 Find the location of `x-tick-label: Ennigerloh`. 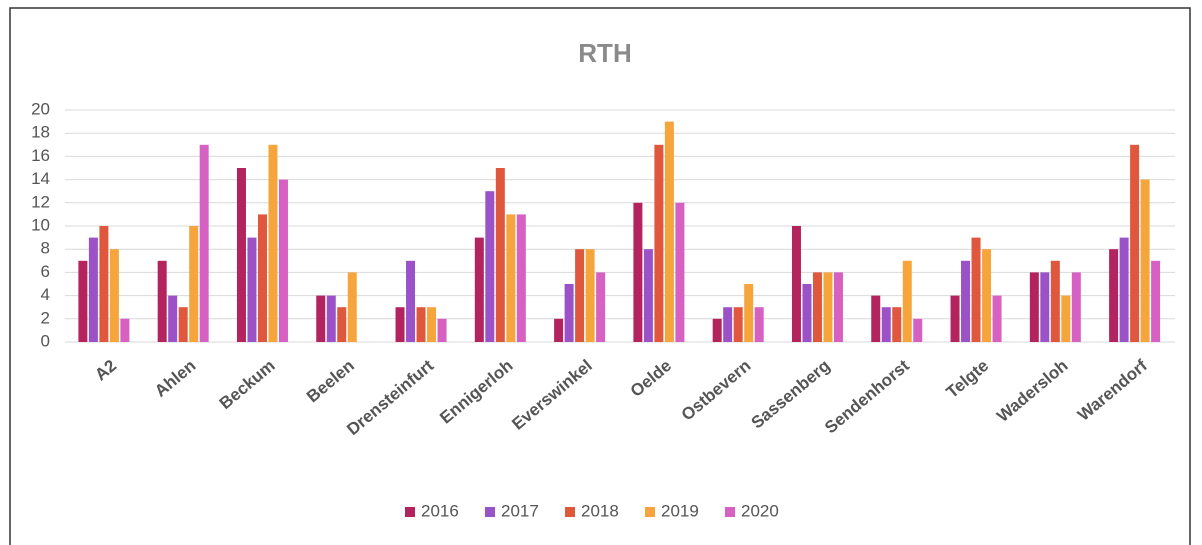

x-tick-label: Ennigerloh is located at coordinates (476, 392).